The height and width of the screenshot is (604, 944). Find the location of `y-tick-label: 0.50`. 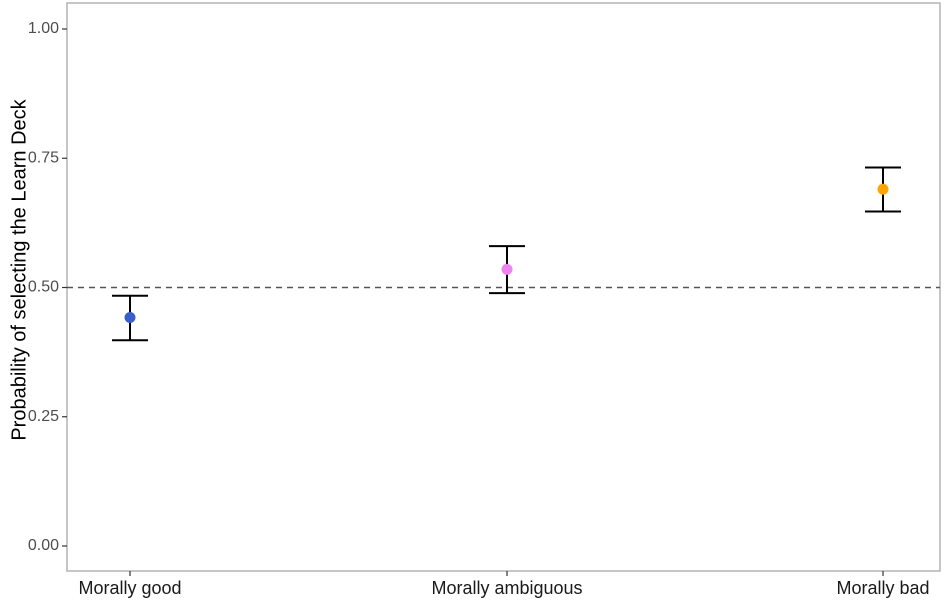

y-tick-label: 0.50 is located at coordinates (43, 287).